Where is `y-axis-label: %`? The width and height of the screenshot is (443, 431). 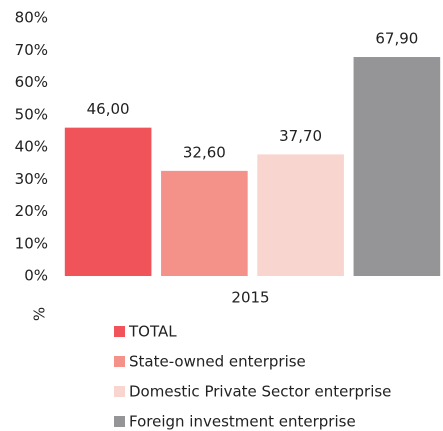 y-axis-label: % is located at coordinates (40, 314).